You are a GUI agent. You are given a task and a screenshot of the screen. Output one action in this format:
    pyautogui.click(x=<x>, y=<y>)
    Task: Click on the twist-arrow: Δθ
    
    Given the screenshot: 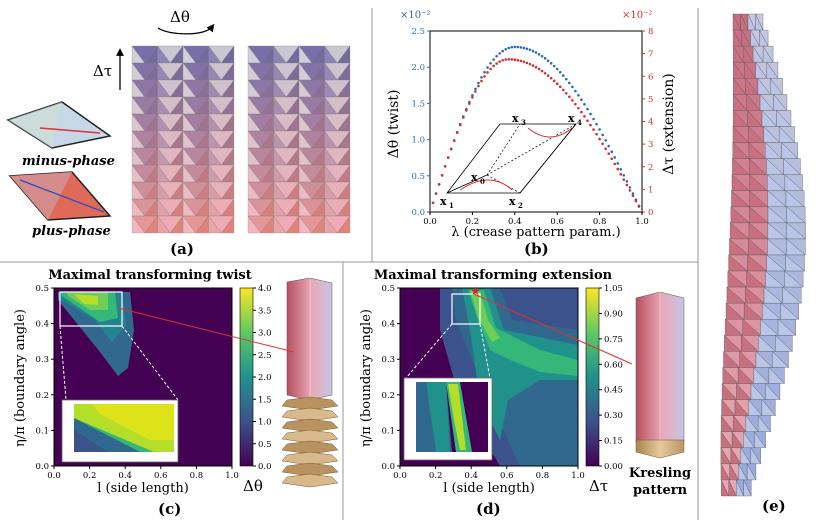 What is the action you would take?
    pyautogui.click(x=186, y=21)
    